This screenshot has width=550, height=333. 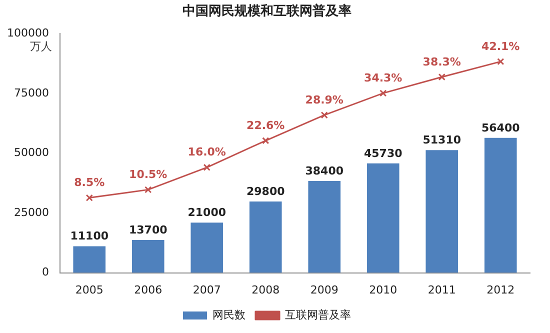 I want to click on chart-title: 中国网民规模和互联网普及率, so click(x=267, y=11).